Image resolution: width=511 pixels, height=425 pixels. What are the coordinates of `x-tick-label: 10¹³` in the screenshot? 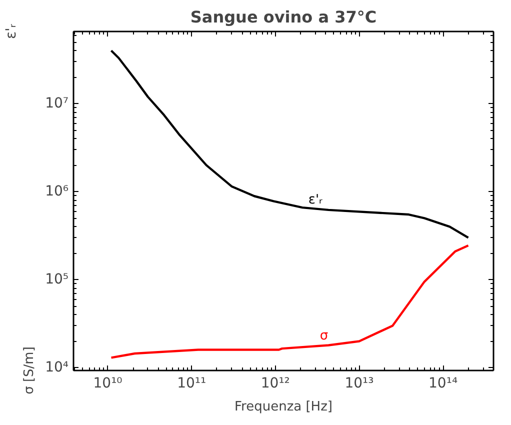 It's located at (359, 384).